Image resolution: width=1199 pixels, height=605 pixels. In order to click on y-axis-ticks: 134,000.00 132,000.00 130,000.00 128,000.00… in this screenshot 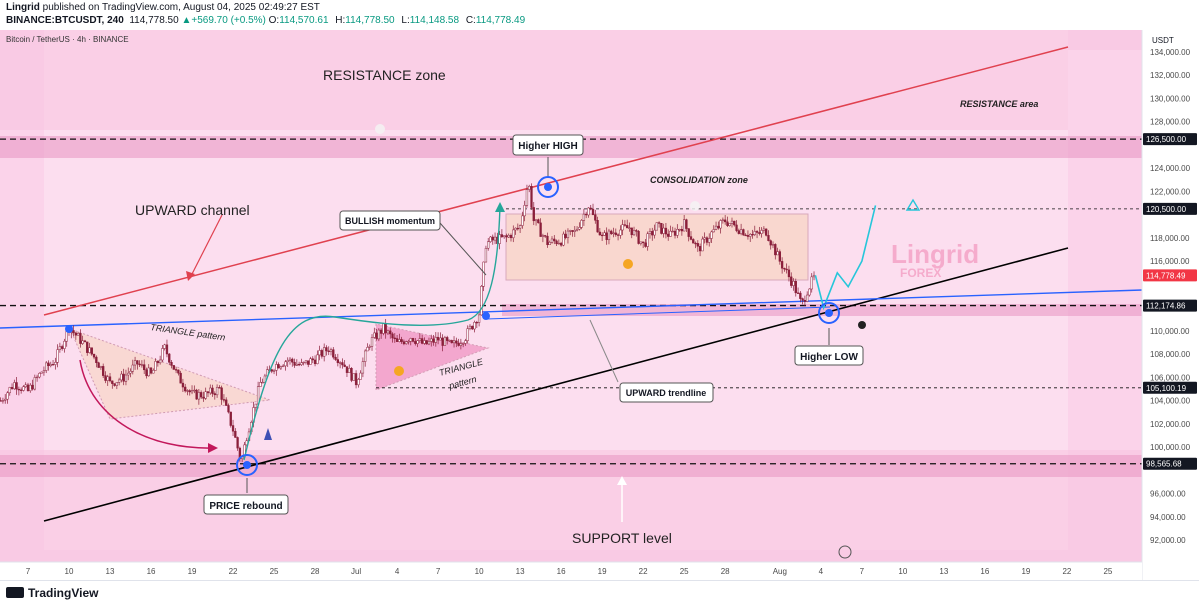, I will do `click(1170, 296)`.